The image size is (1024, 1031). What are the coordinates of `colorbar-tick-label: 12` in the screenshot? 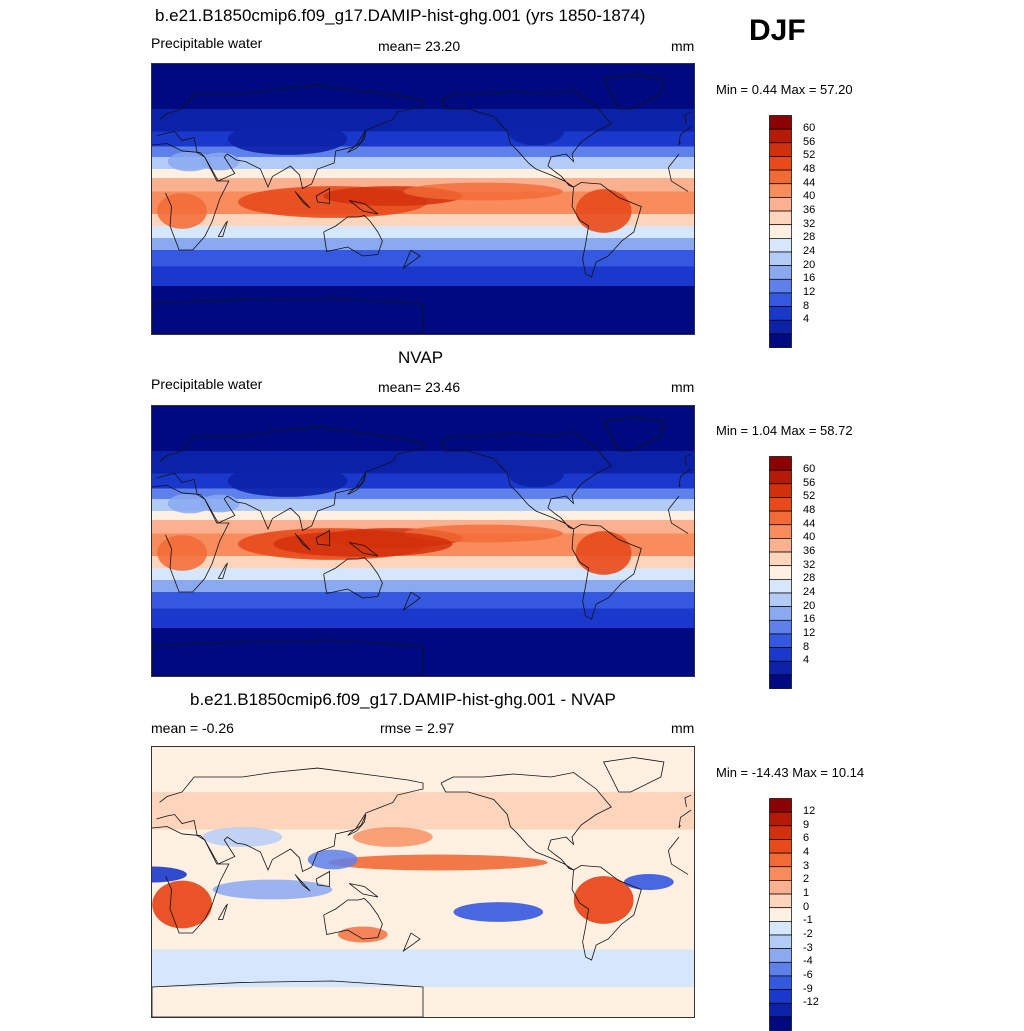 It's located at (809, 291).